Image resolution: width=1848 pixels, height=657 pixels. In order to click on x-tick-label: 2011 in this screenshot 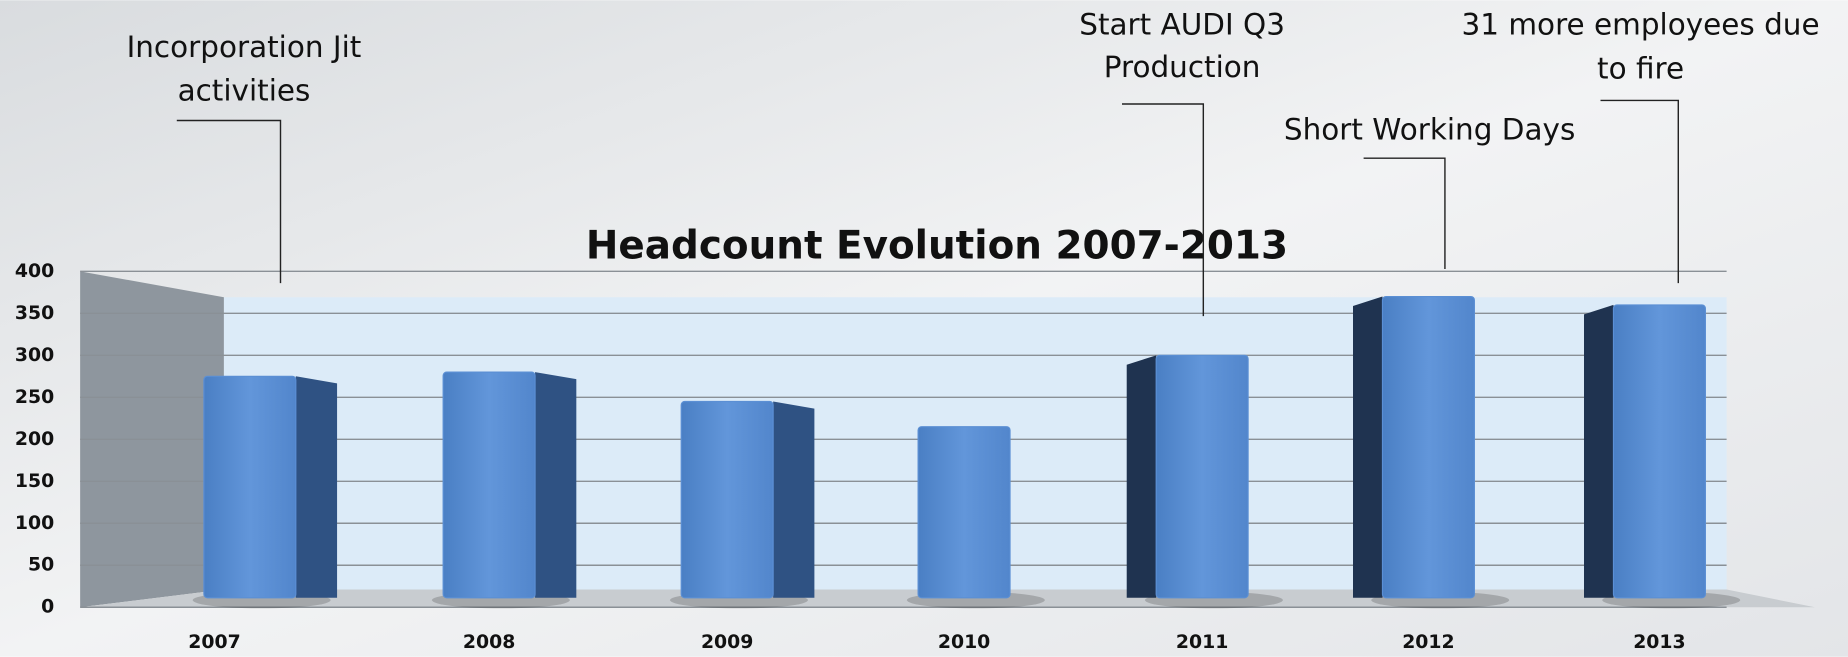, I will do `click(1202, 642)`.